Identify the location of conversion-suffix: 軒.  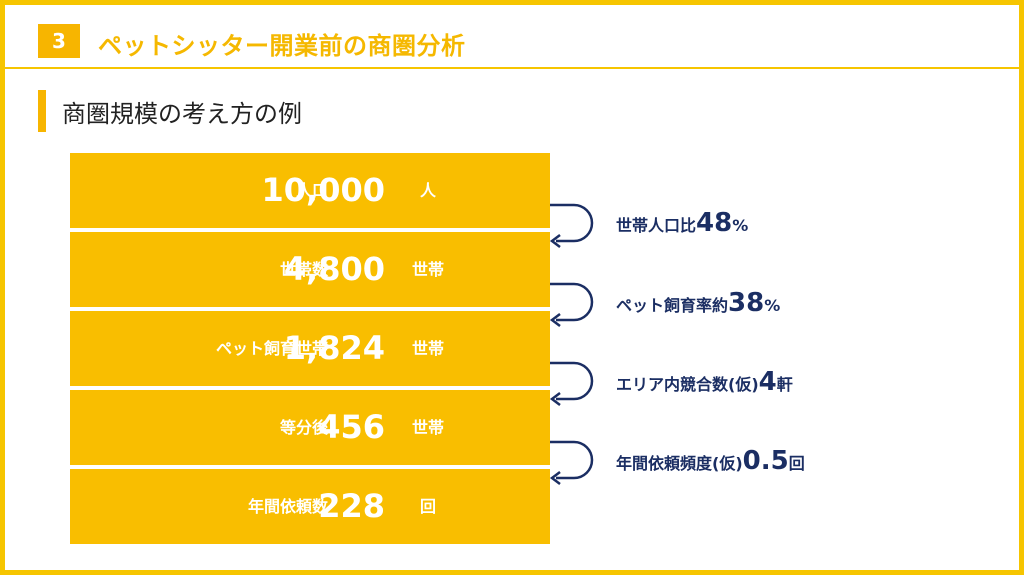
(784, 384).